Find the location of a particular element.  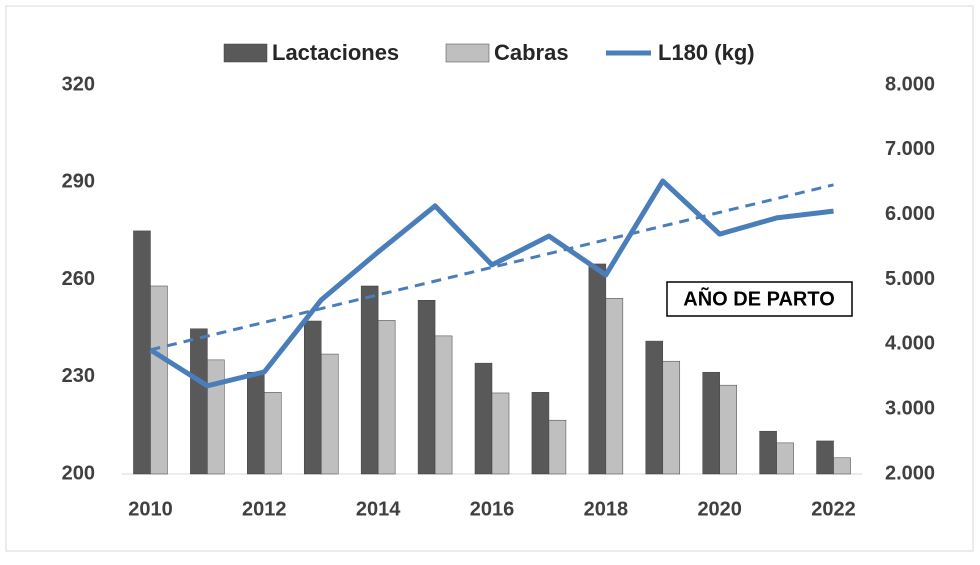

x-tick-label: 2018 is located at coordinates (606, 509).